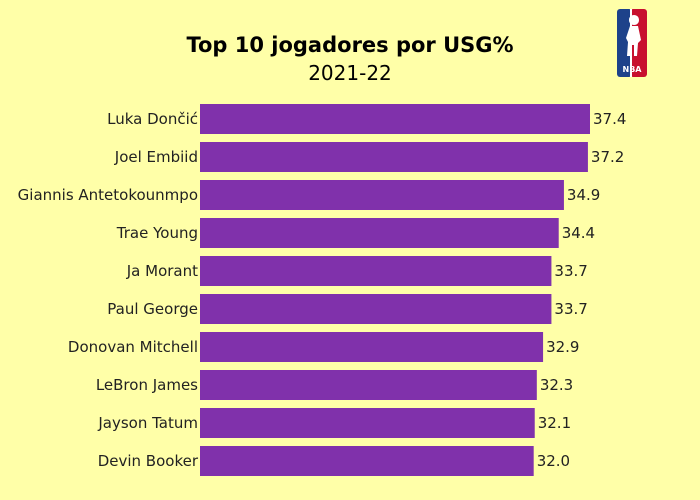 This screenshot has height=500, width=700. What do you see at coordinates (607, 157) in the screenshot?
I see `data-label: 37.2` at bounding box center [607, 157].